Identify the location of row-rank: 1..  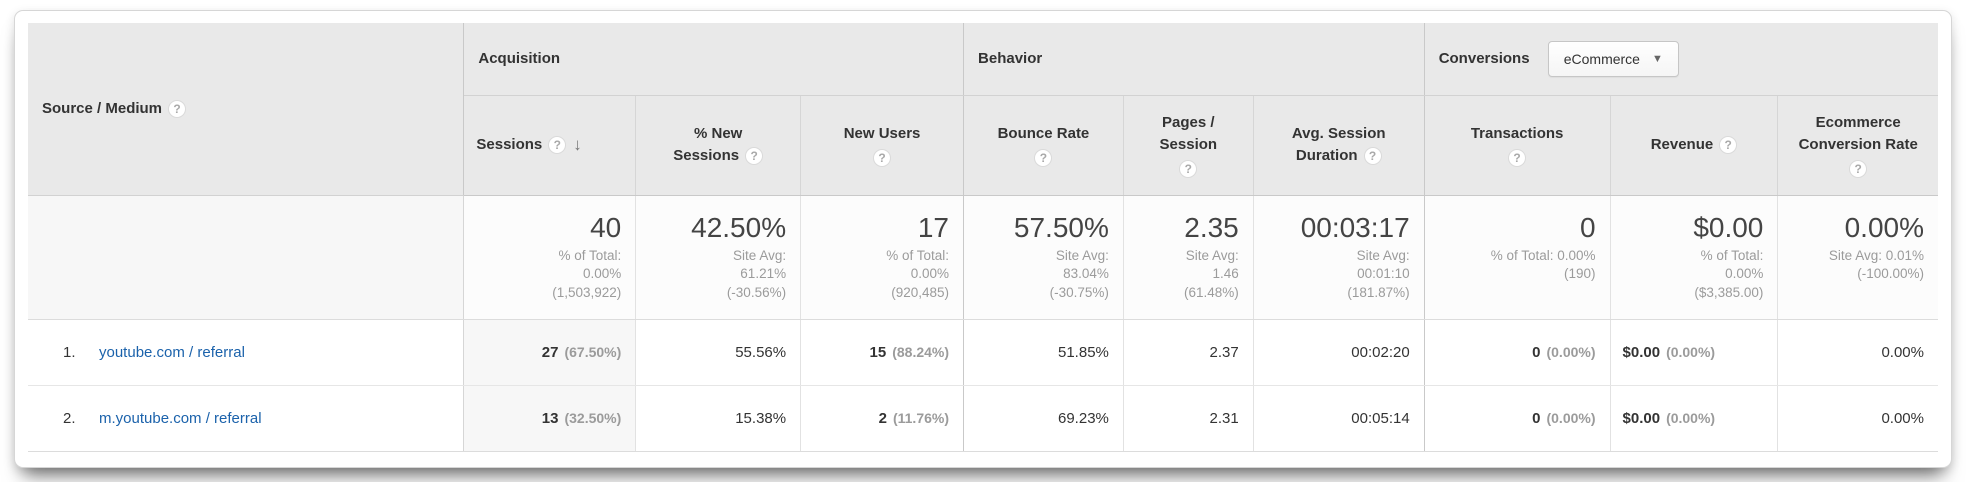
(69, 352).